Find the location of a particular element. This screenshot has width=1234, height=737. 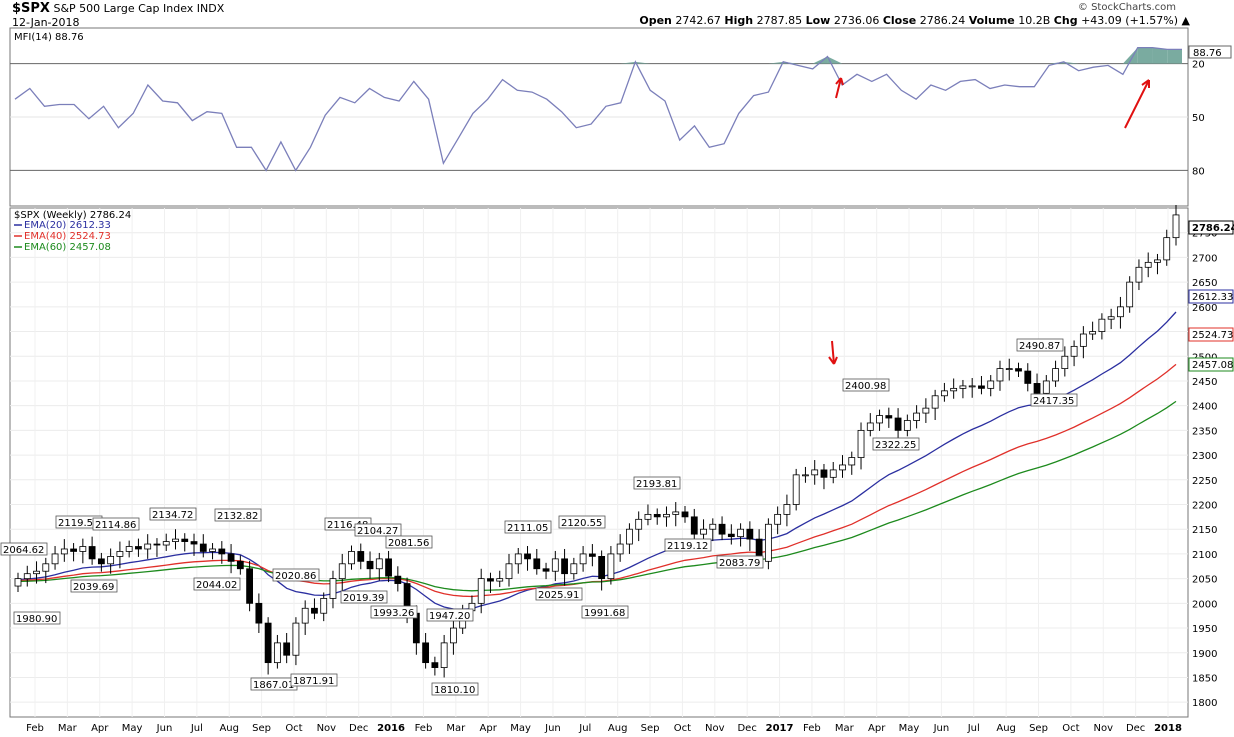

annotation-label: 2119.12 is located at coordinates (687, 546).